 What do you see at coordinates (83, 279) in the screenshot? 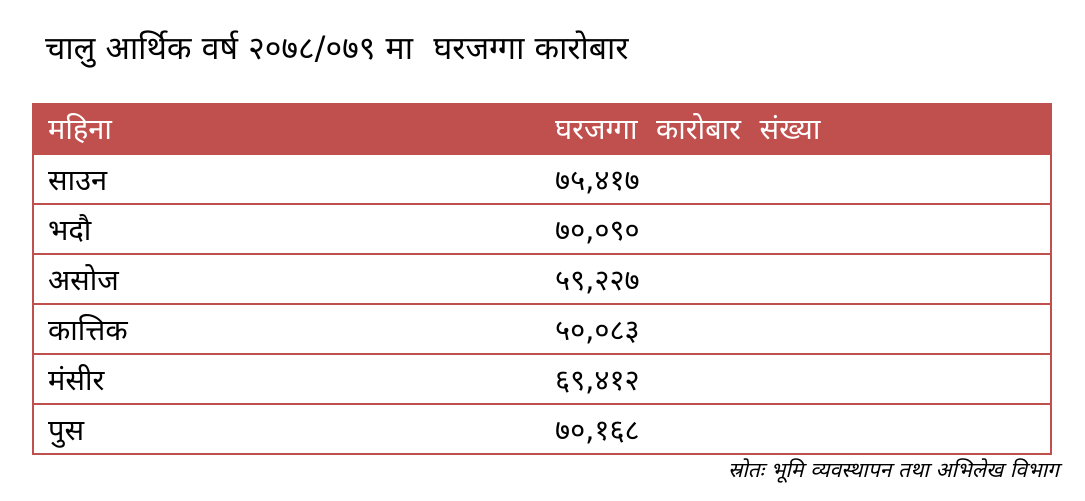
I see `month-cell: असोज` at bounding box center [83, 279].